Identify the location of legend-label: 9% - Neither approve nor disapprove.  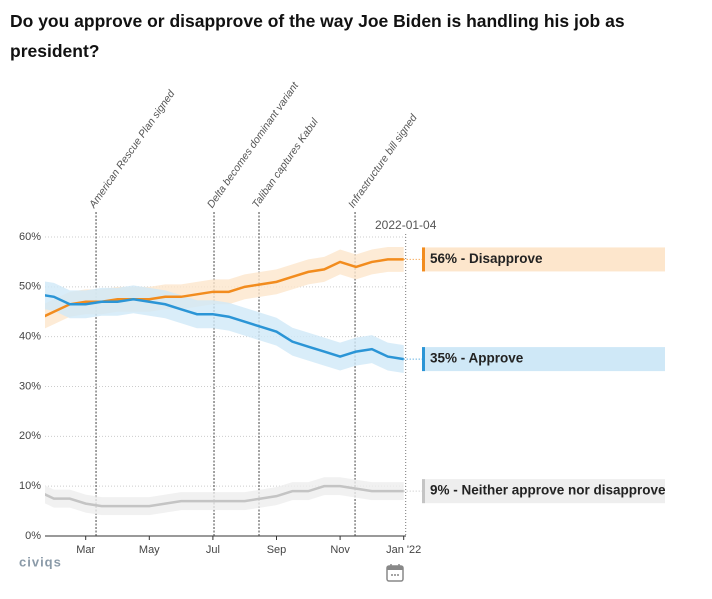
(548, 490).